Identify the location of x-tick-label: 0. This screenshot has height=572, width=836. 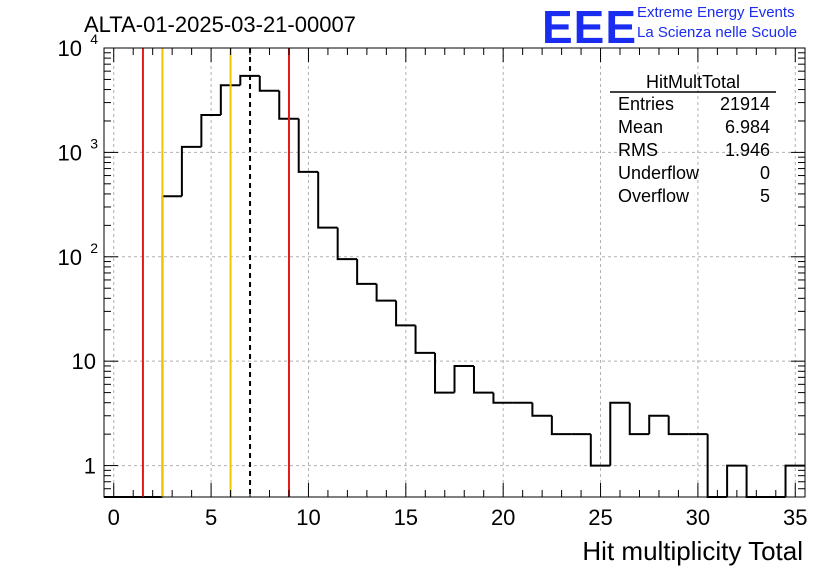
(114, 517).